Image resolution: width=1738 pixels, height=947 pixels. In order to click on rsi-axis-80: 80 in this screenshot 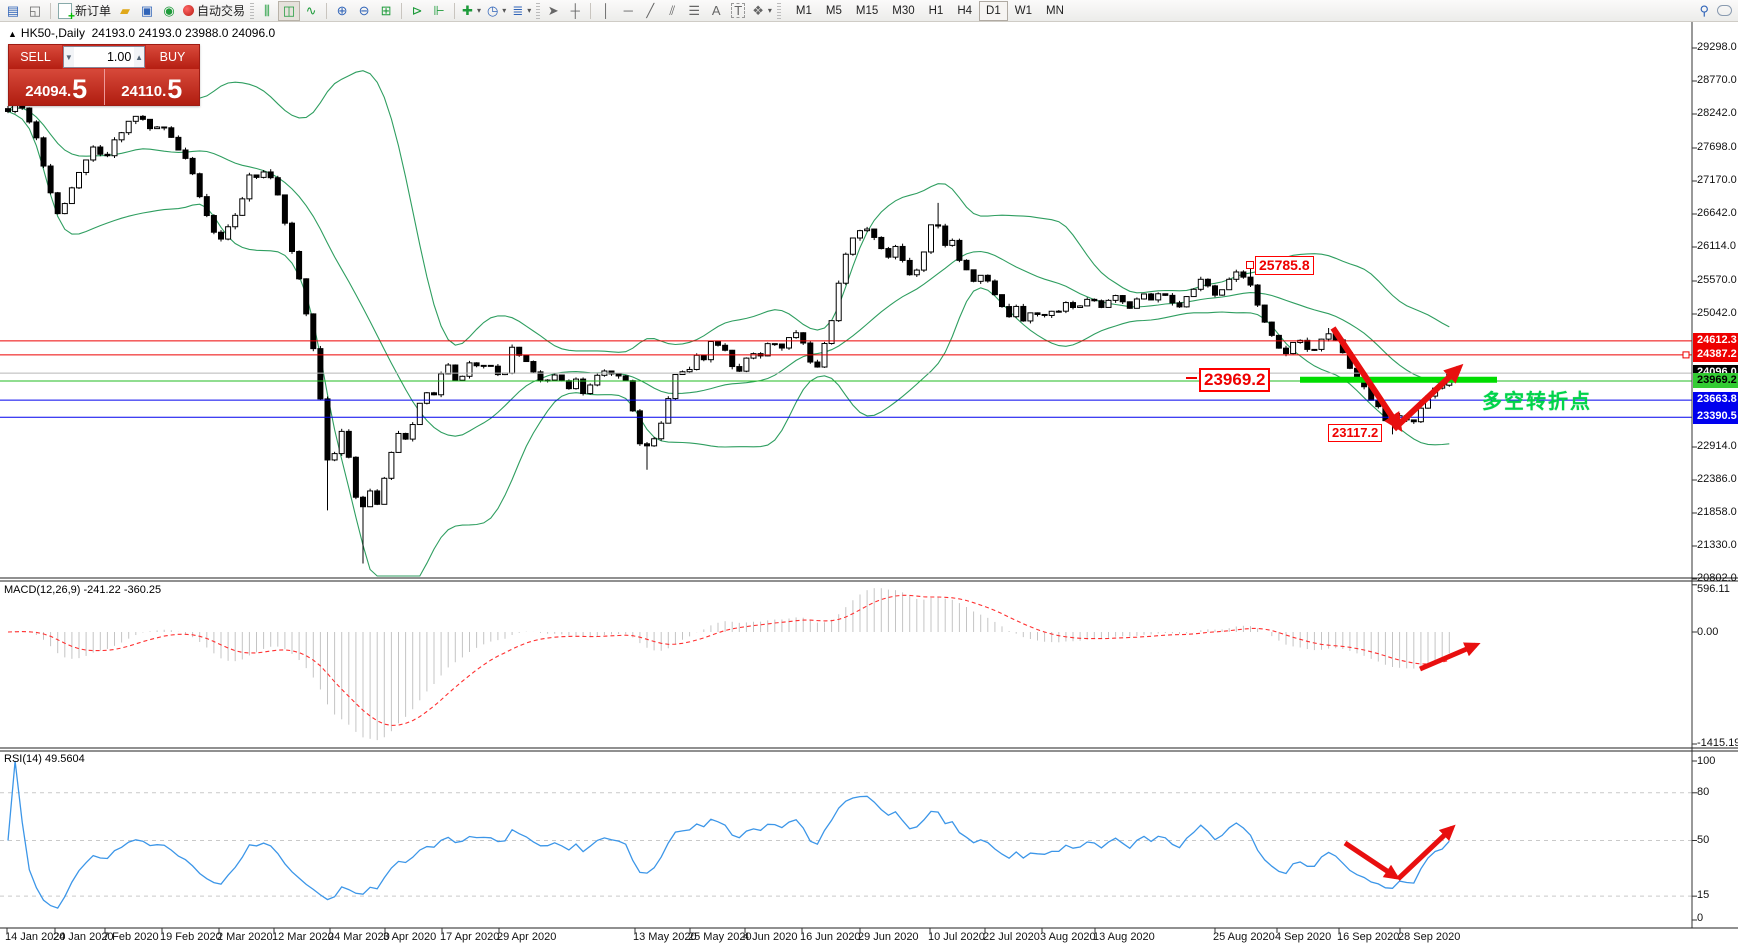, I will do `click(1703, 792)`.